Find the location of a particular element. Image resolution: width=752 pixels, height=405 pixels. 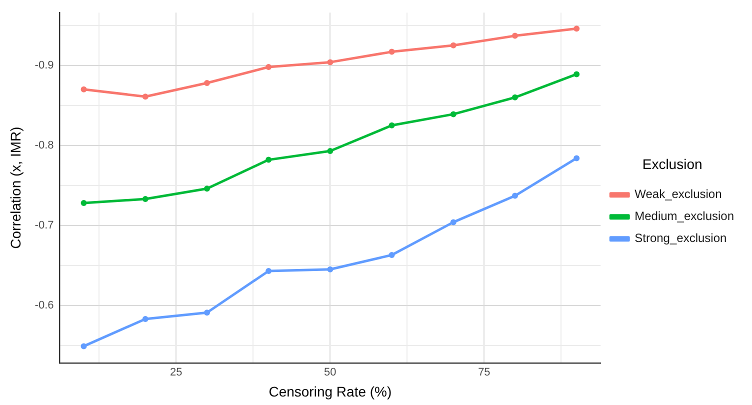

legend-title: Exclusion is located at coordinates (672, 164).